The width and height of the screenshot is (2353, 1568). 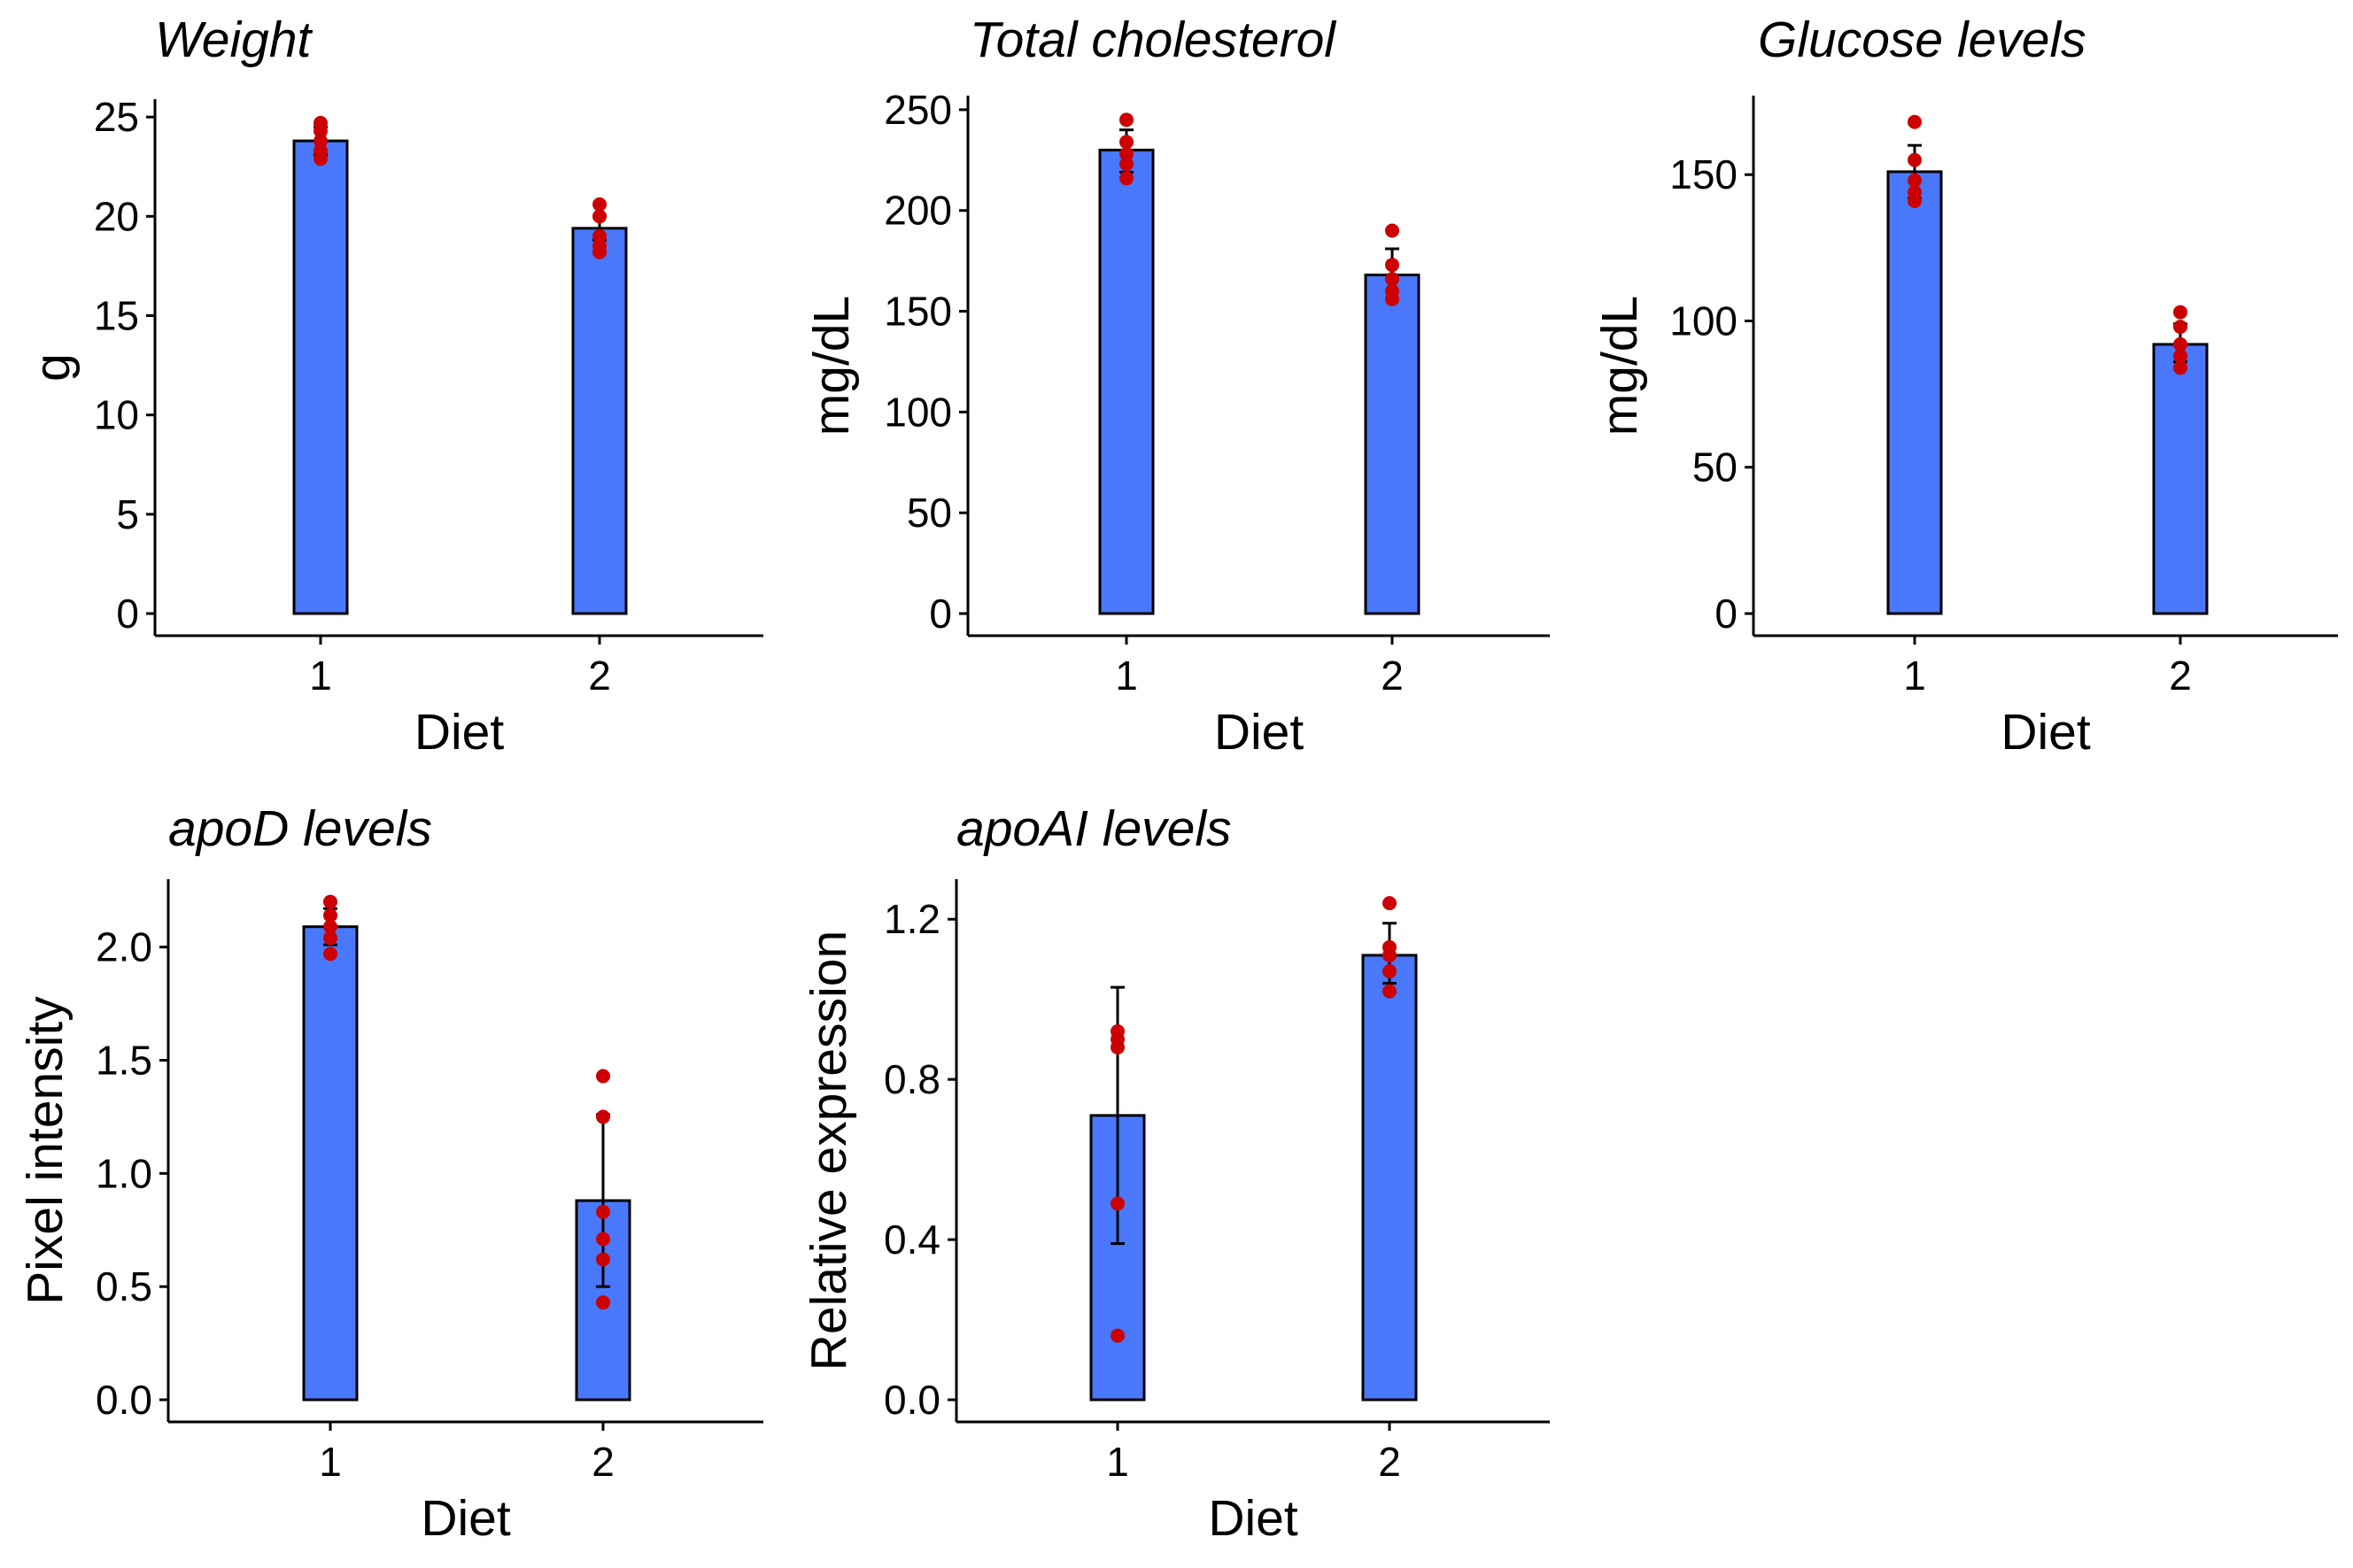 I want to click on y-tick-label: 200, so click(x=918, y=211).